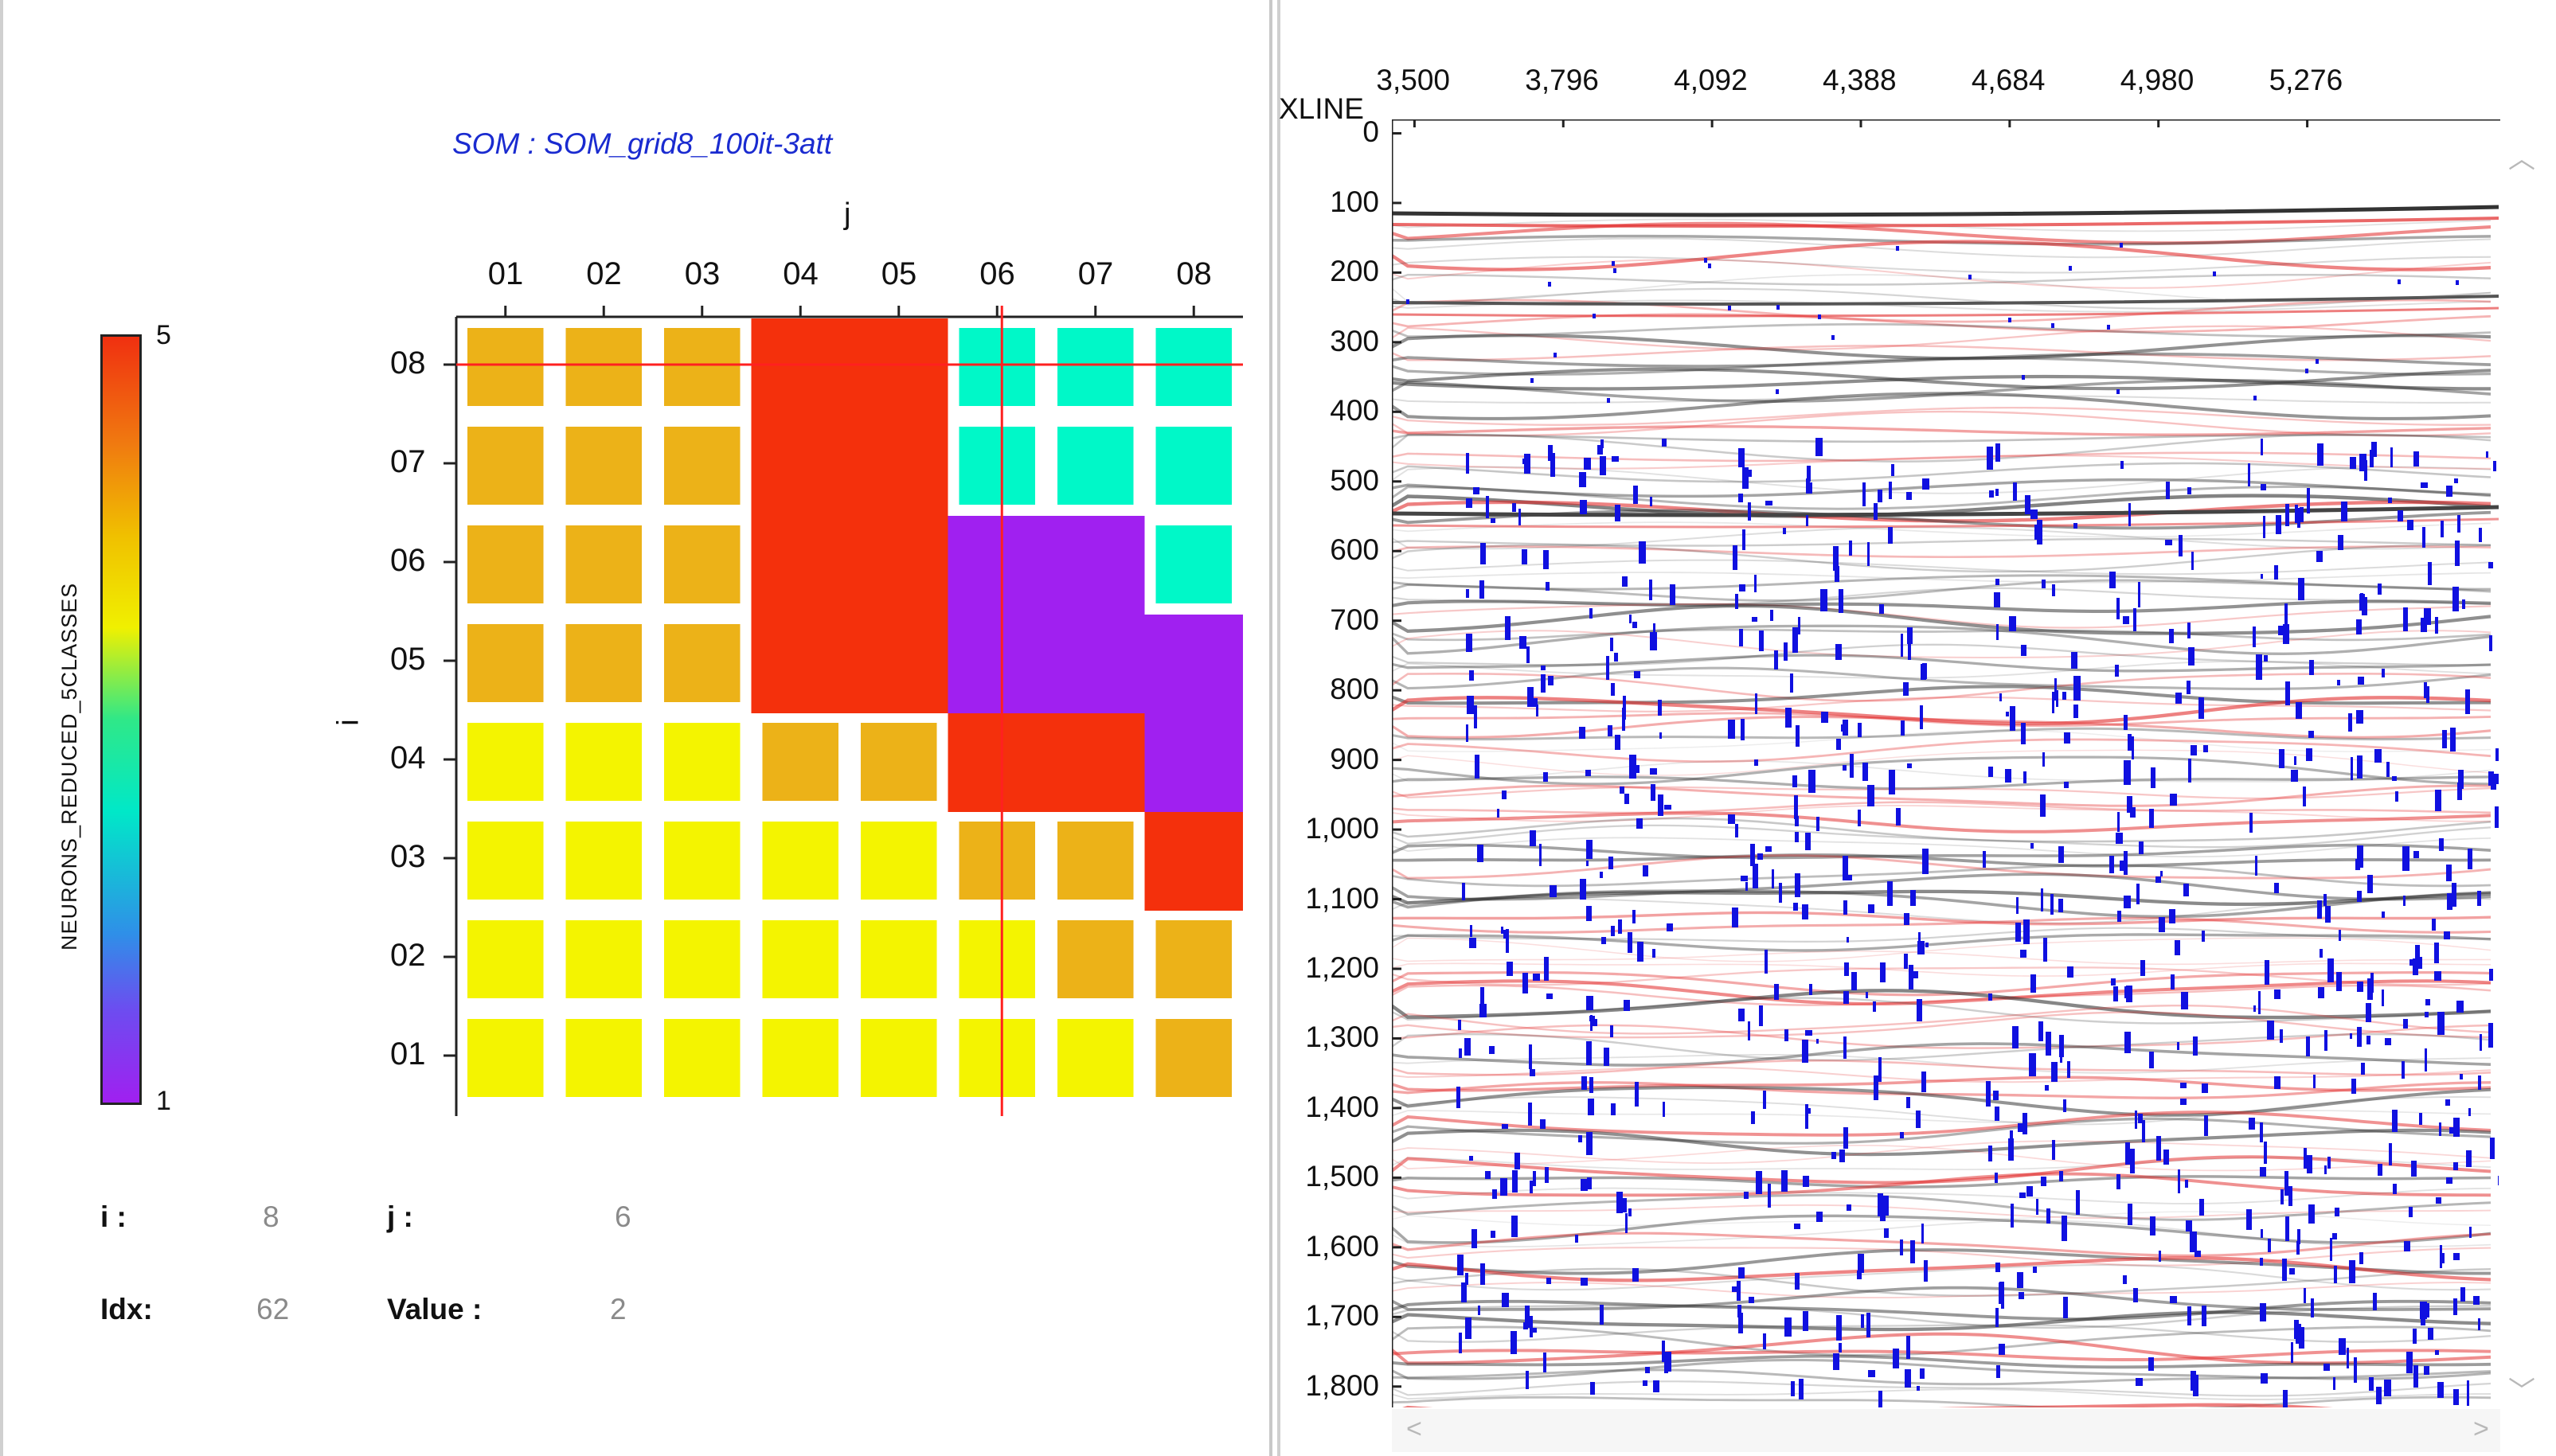 This screenshot has height=1456, width=2556. Describe the element at coordinates (2521, 1391) in the screenshot. I see `scroll-down-arrow-icon: ﹀` at that location.